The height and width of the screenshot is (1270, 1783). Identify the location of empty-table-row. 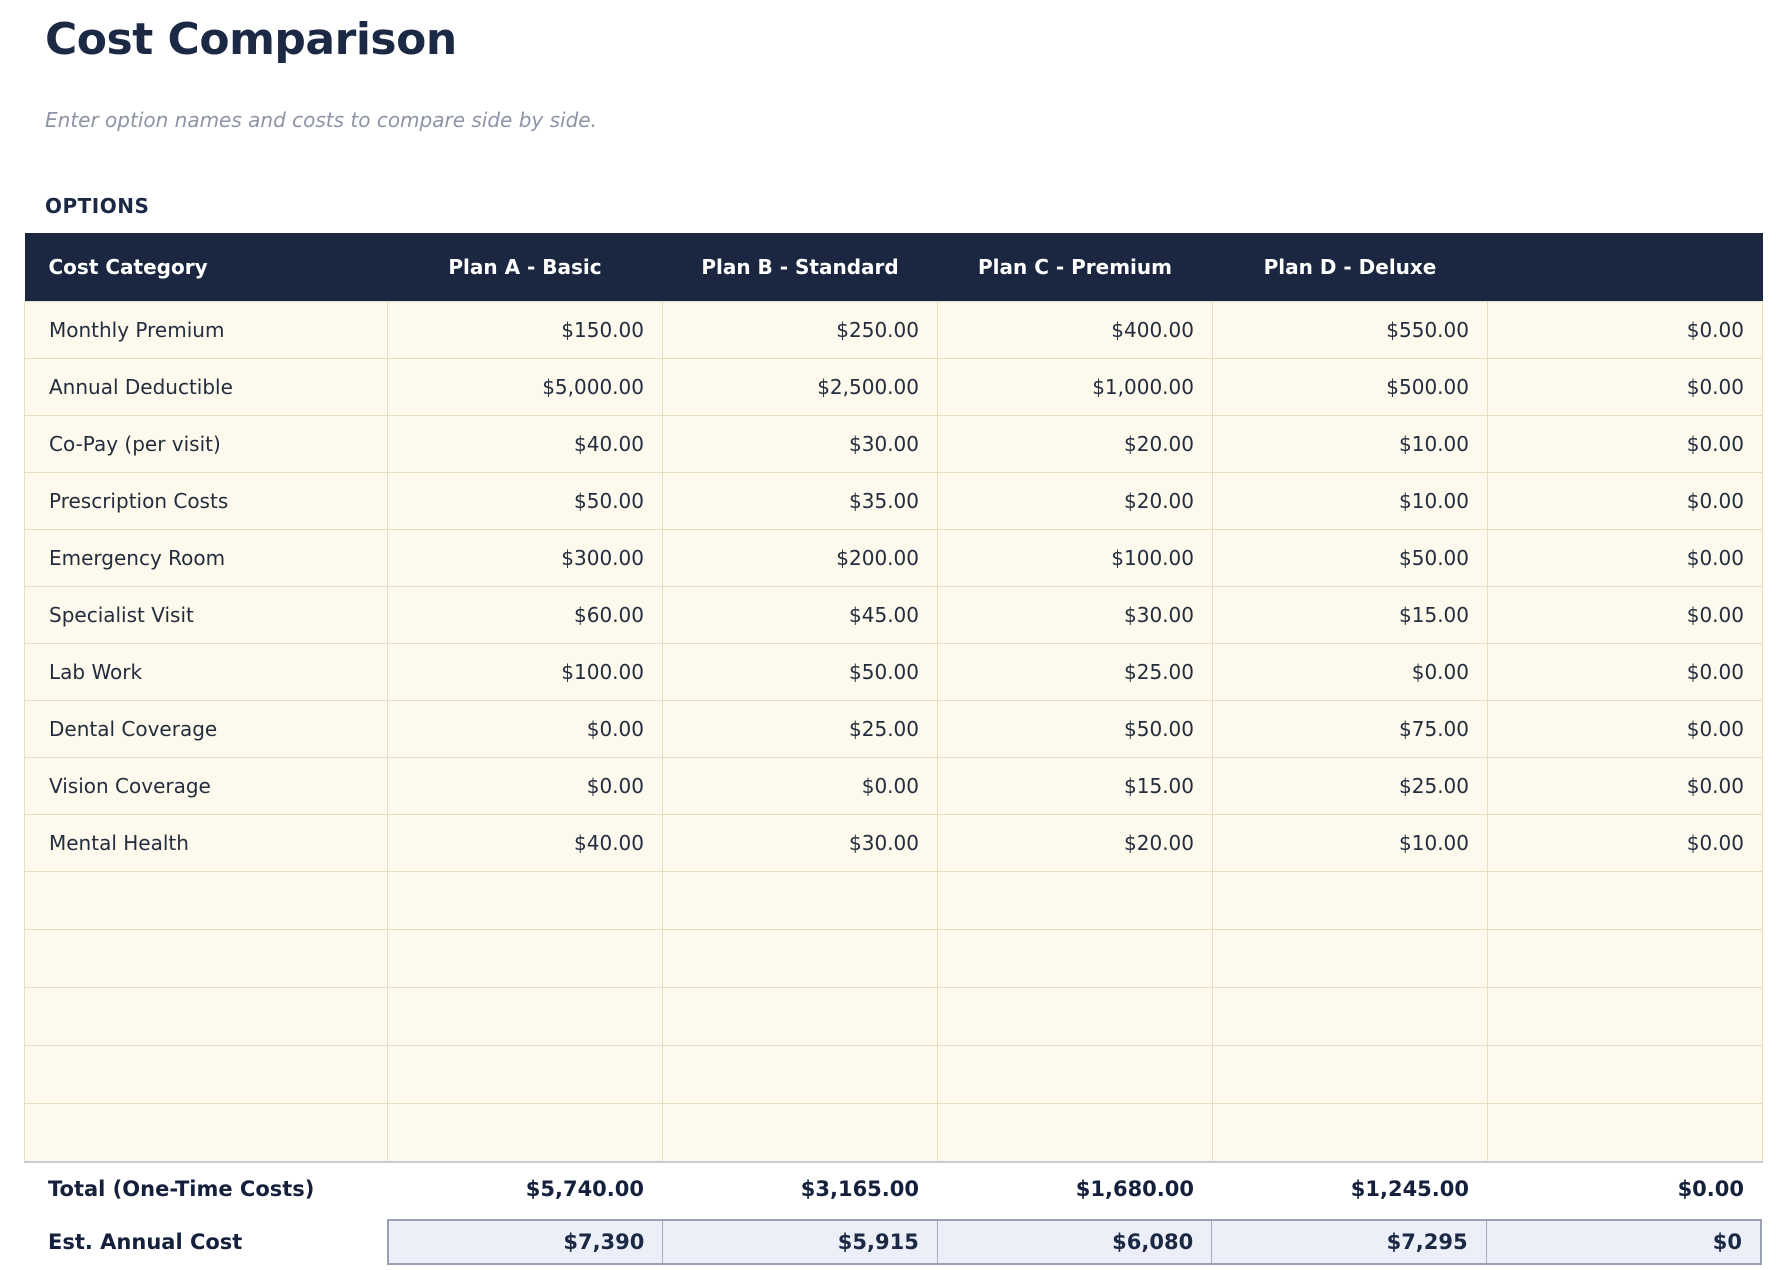
(893, 958).